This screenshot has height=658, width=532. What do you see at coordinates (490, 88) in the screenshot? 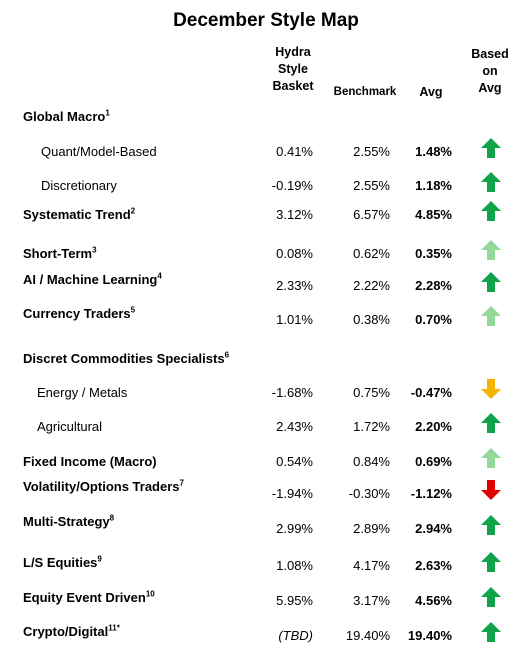
I see `header-based-line3: Avg` at bounding box center [490, 88].